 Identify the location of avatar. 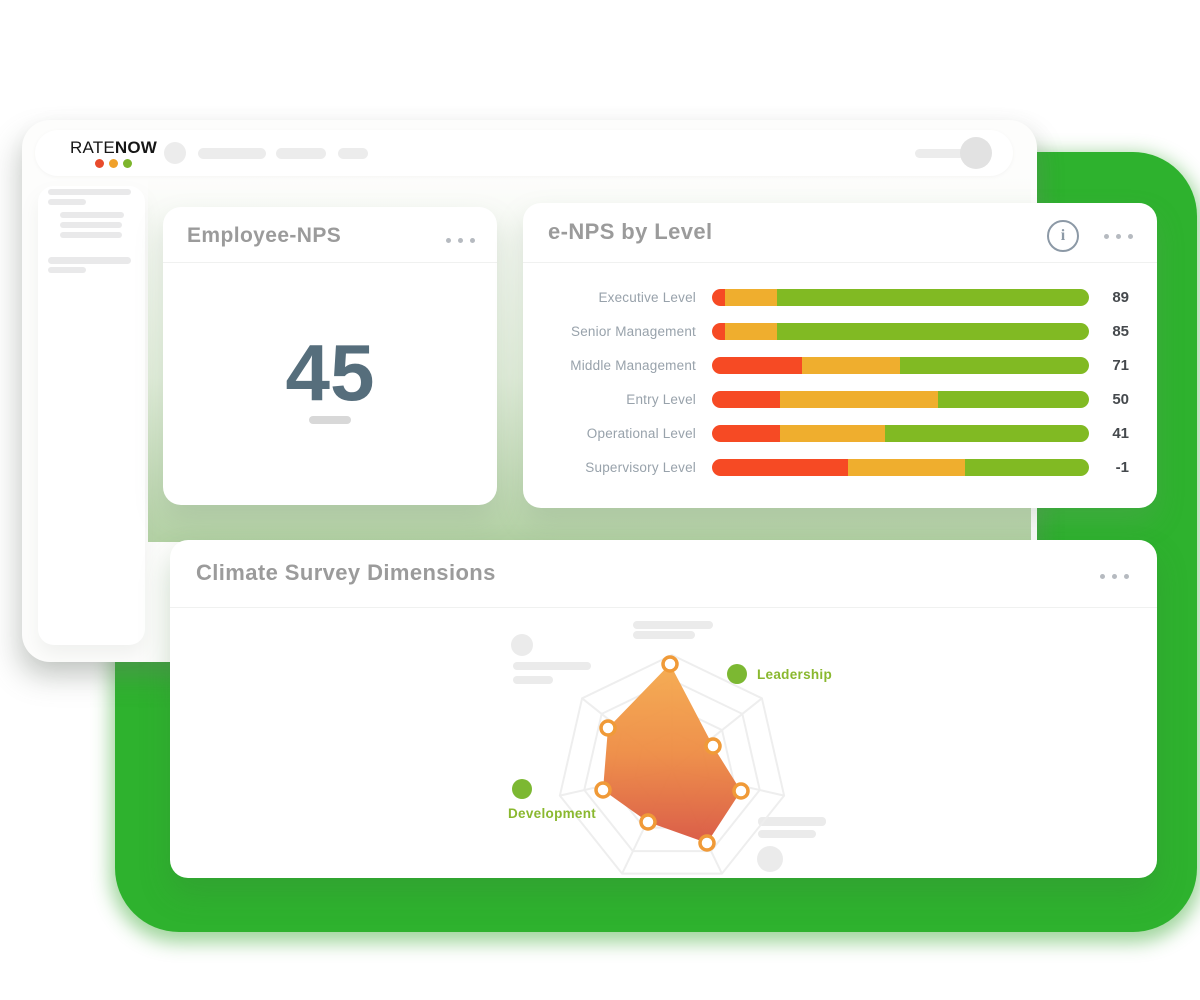
(976, 153).